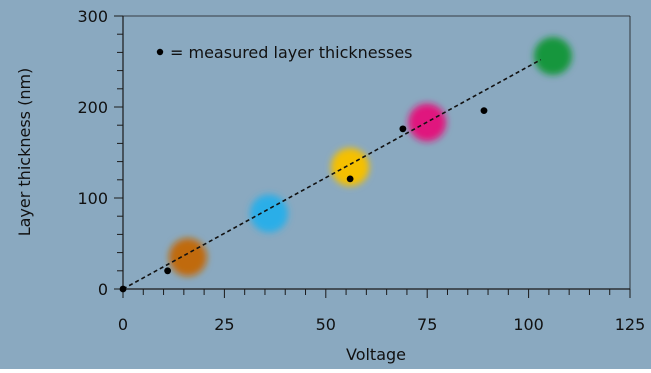 Image resolution: width=651 pixels, height=373 pixels. What do you see at coordinates (326, 324) in the screenshot?
I see `x-tick-label: 50` at bounding box center [326, 324].